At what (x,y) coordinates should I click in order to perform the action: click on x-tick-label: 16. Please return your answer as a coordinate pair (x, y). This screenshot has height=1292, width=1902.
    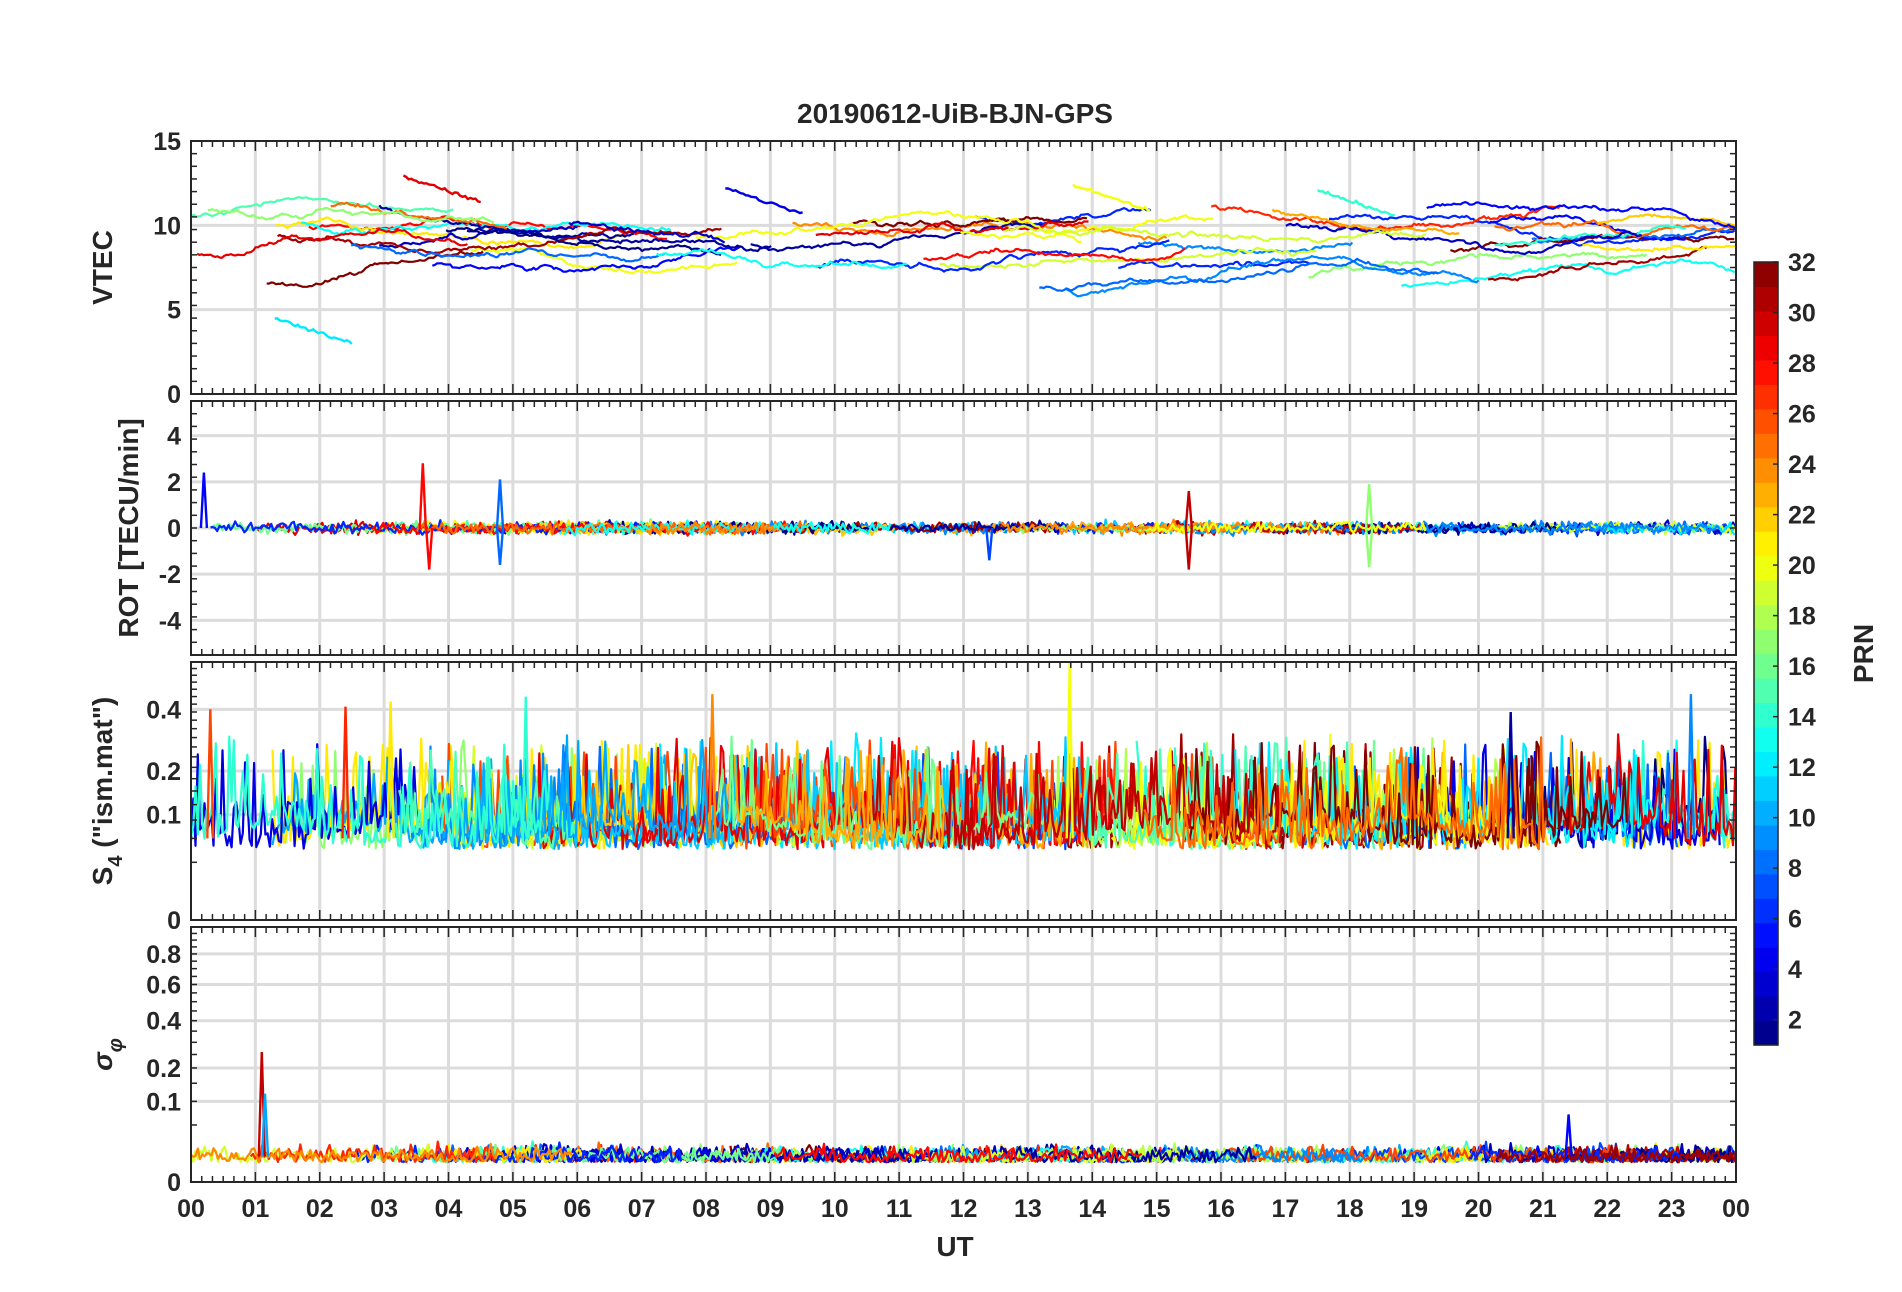
    Looking at the image, I should click on (1221, 1209).